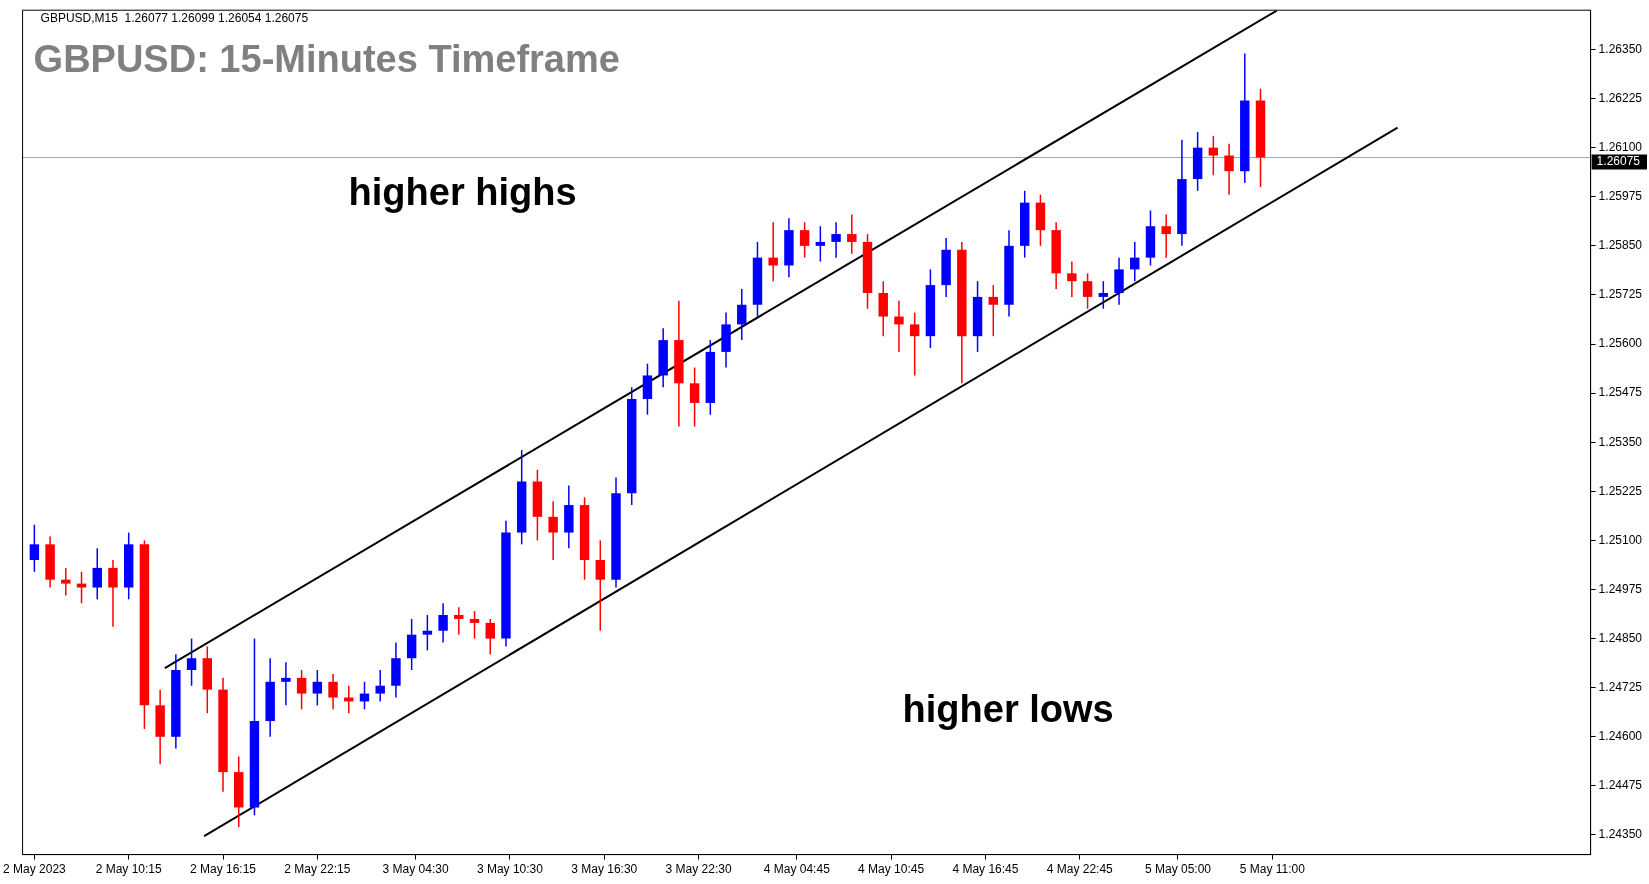 The image size is (1649, 884). What do you see at coordinates (1620, 736) in the screenshot?
I see `y-tick-label: 1.24600` at bounding box center [1620, 736].